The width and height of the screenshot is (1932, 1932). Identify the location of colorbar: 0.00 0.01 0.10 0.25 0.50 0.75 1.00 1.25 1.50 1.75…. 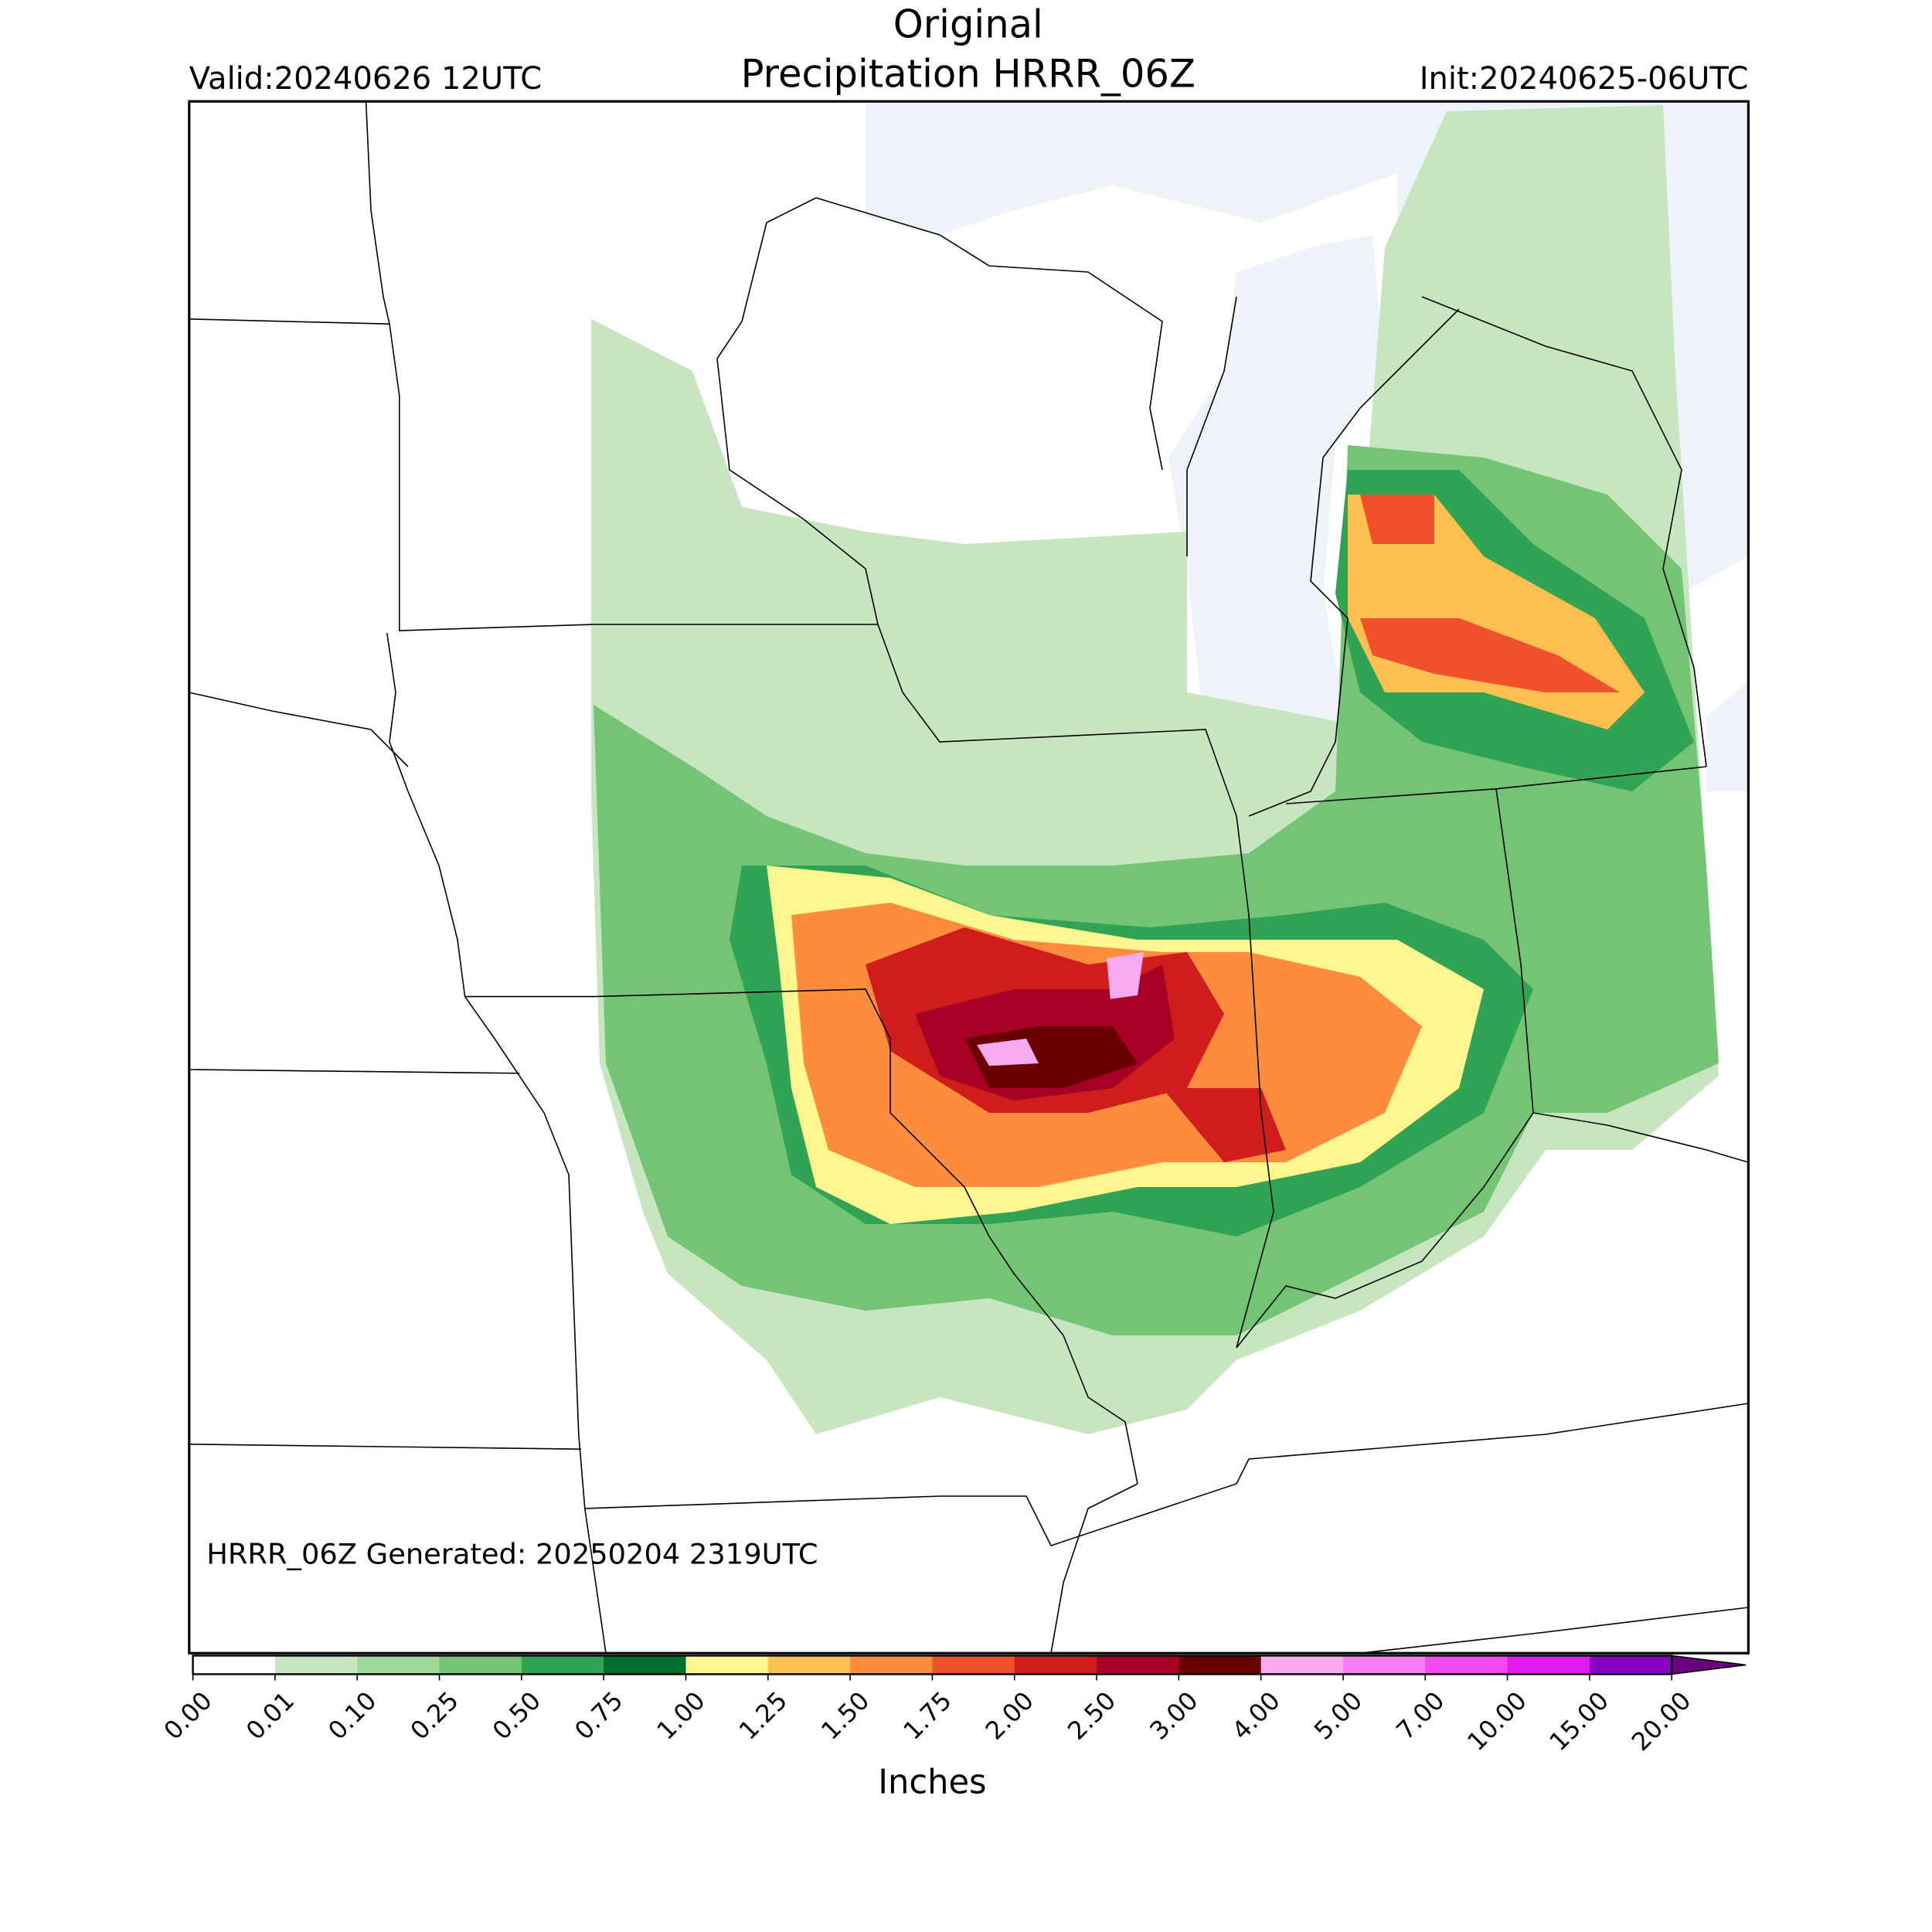
(953, 1706).